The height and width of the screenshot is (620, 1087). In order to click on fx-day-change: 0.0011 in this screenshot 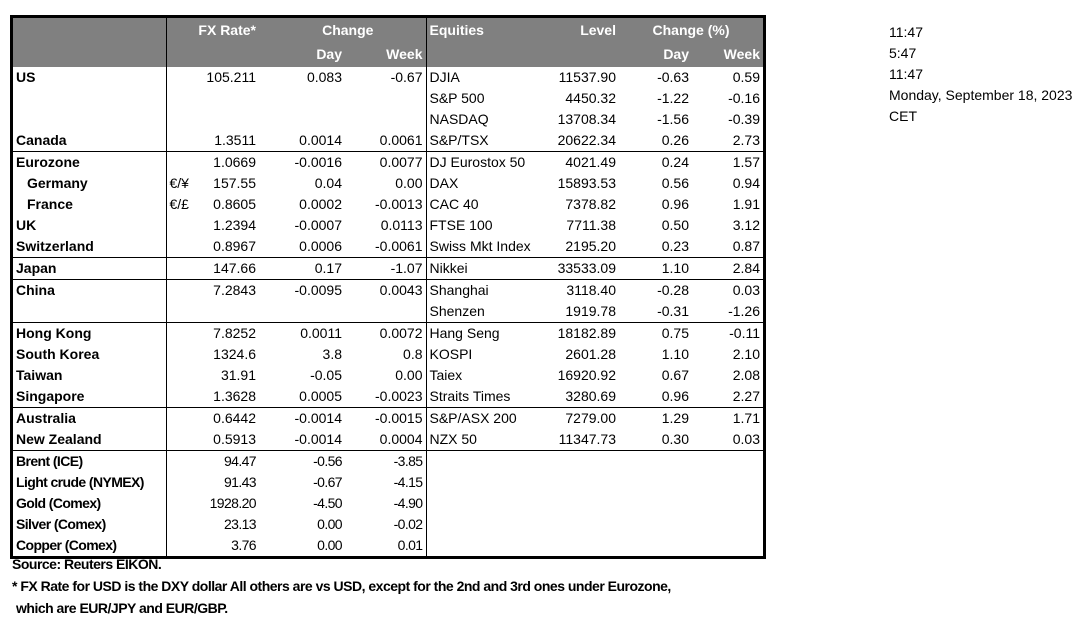, I will do `click(321, 333)`.